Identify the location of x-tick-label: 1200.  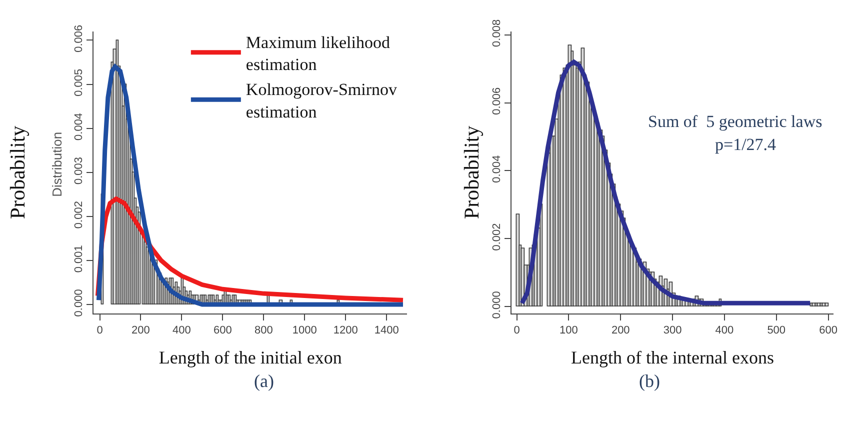
(345, 330).